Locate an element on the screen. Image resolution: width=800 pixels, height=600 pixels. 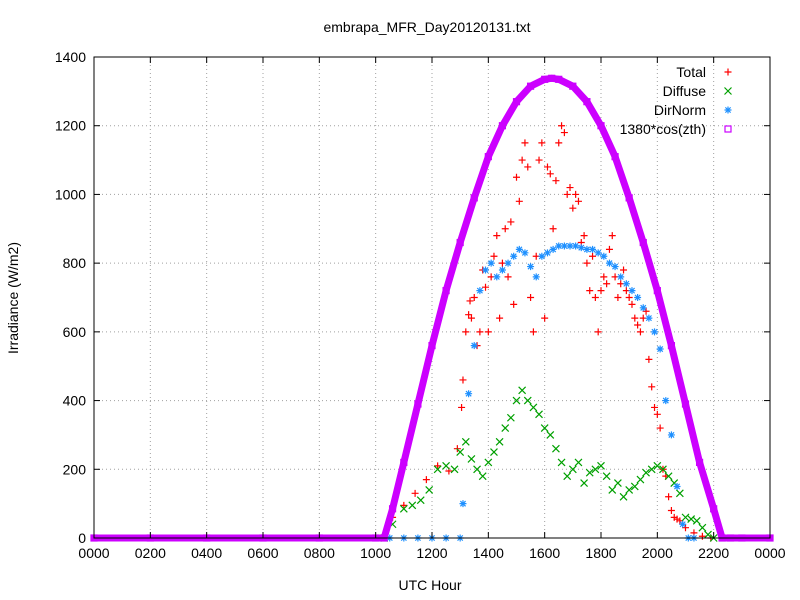
legend-marker-shape is located at coordinates (728, 72).